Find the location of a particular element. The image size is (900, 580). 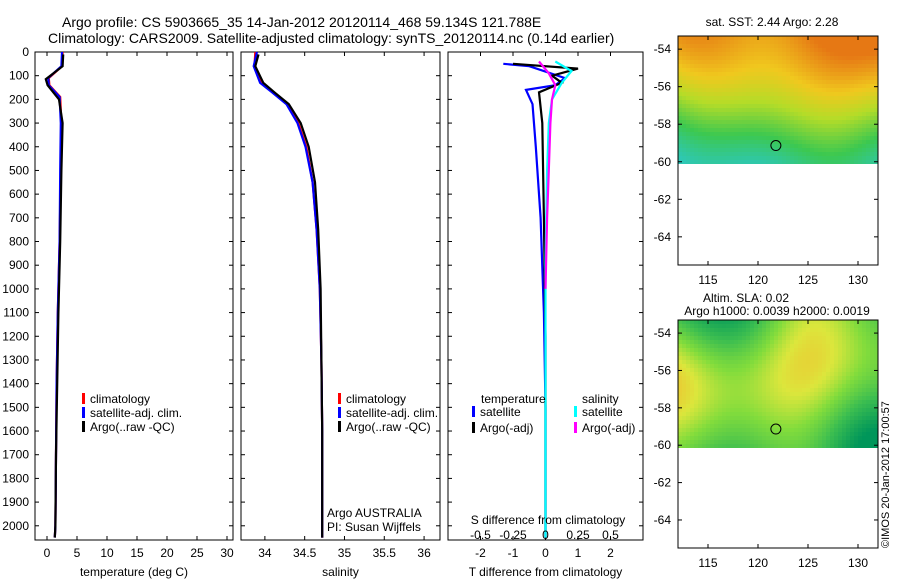

map-frame is located at coordinates (778, 434).